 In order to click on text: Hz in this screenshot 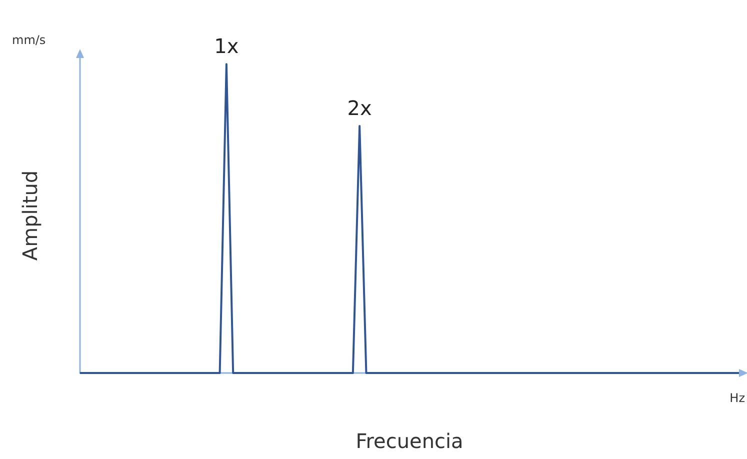, I will do `click(738, 398)`.